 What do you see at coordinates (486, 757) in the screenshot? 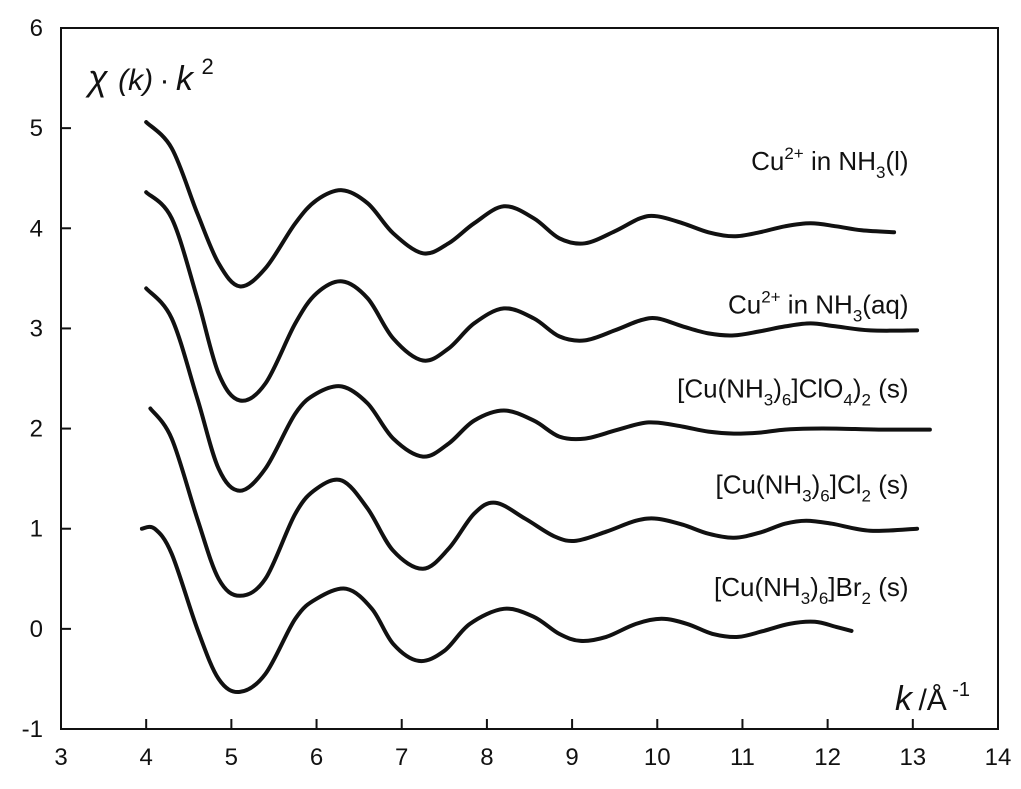
I see `x-tick-label: 8` at bounding box center [486, 757].